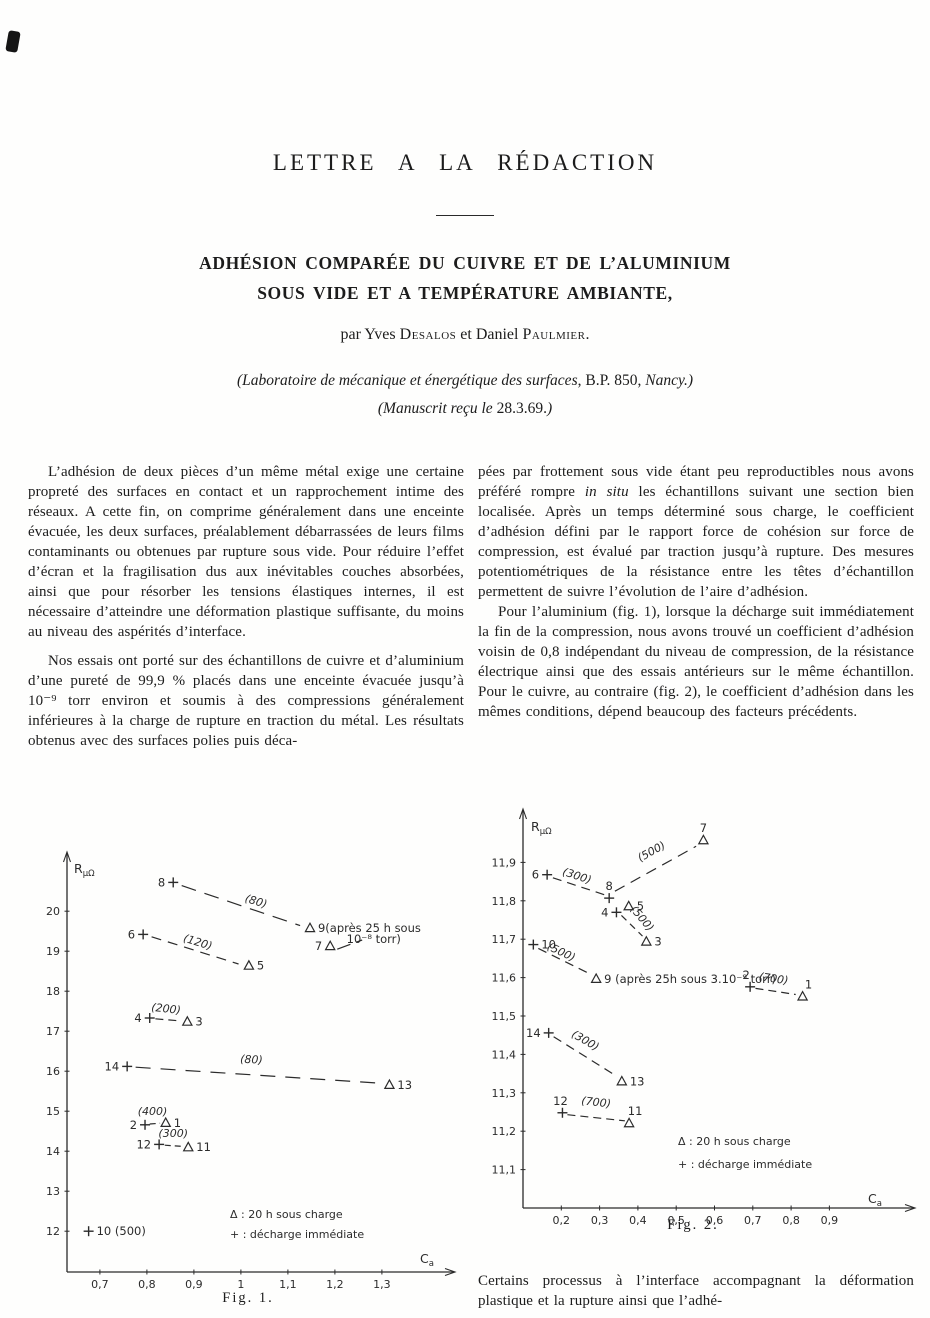  Describe the element at coordinates (13, 41) in the screenshot. I see `scan-artifact` at that location.